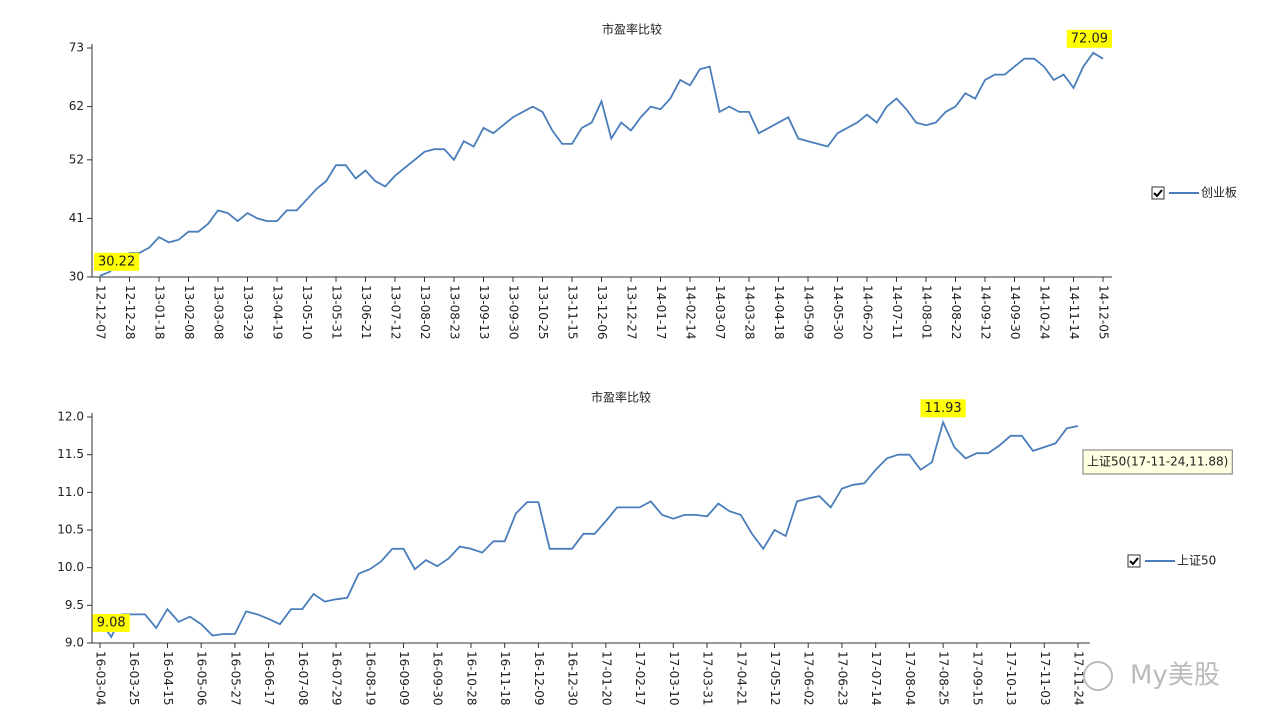  I want to click on value-label: 30.22, so click(117, 261).